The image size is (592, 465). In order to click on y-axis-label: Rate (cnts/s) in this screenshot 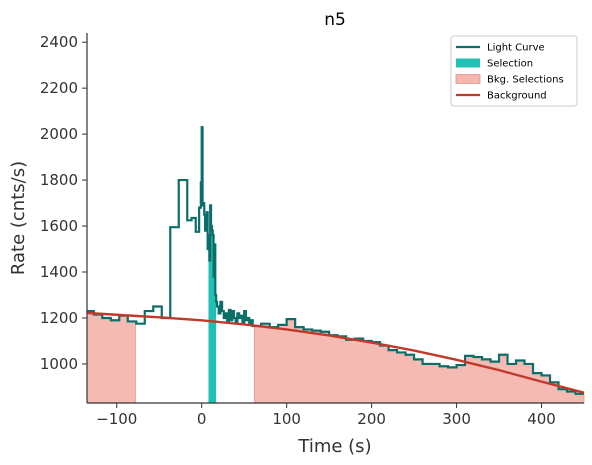, I will do `click(18, 218)`.